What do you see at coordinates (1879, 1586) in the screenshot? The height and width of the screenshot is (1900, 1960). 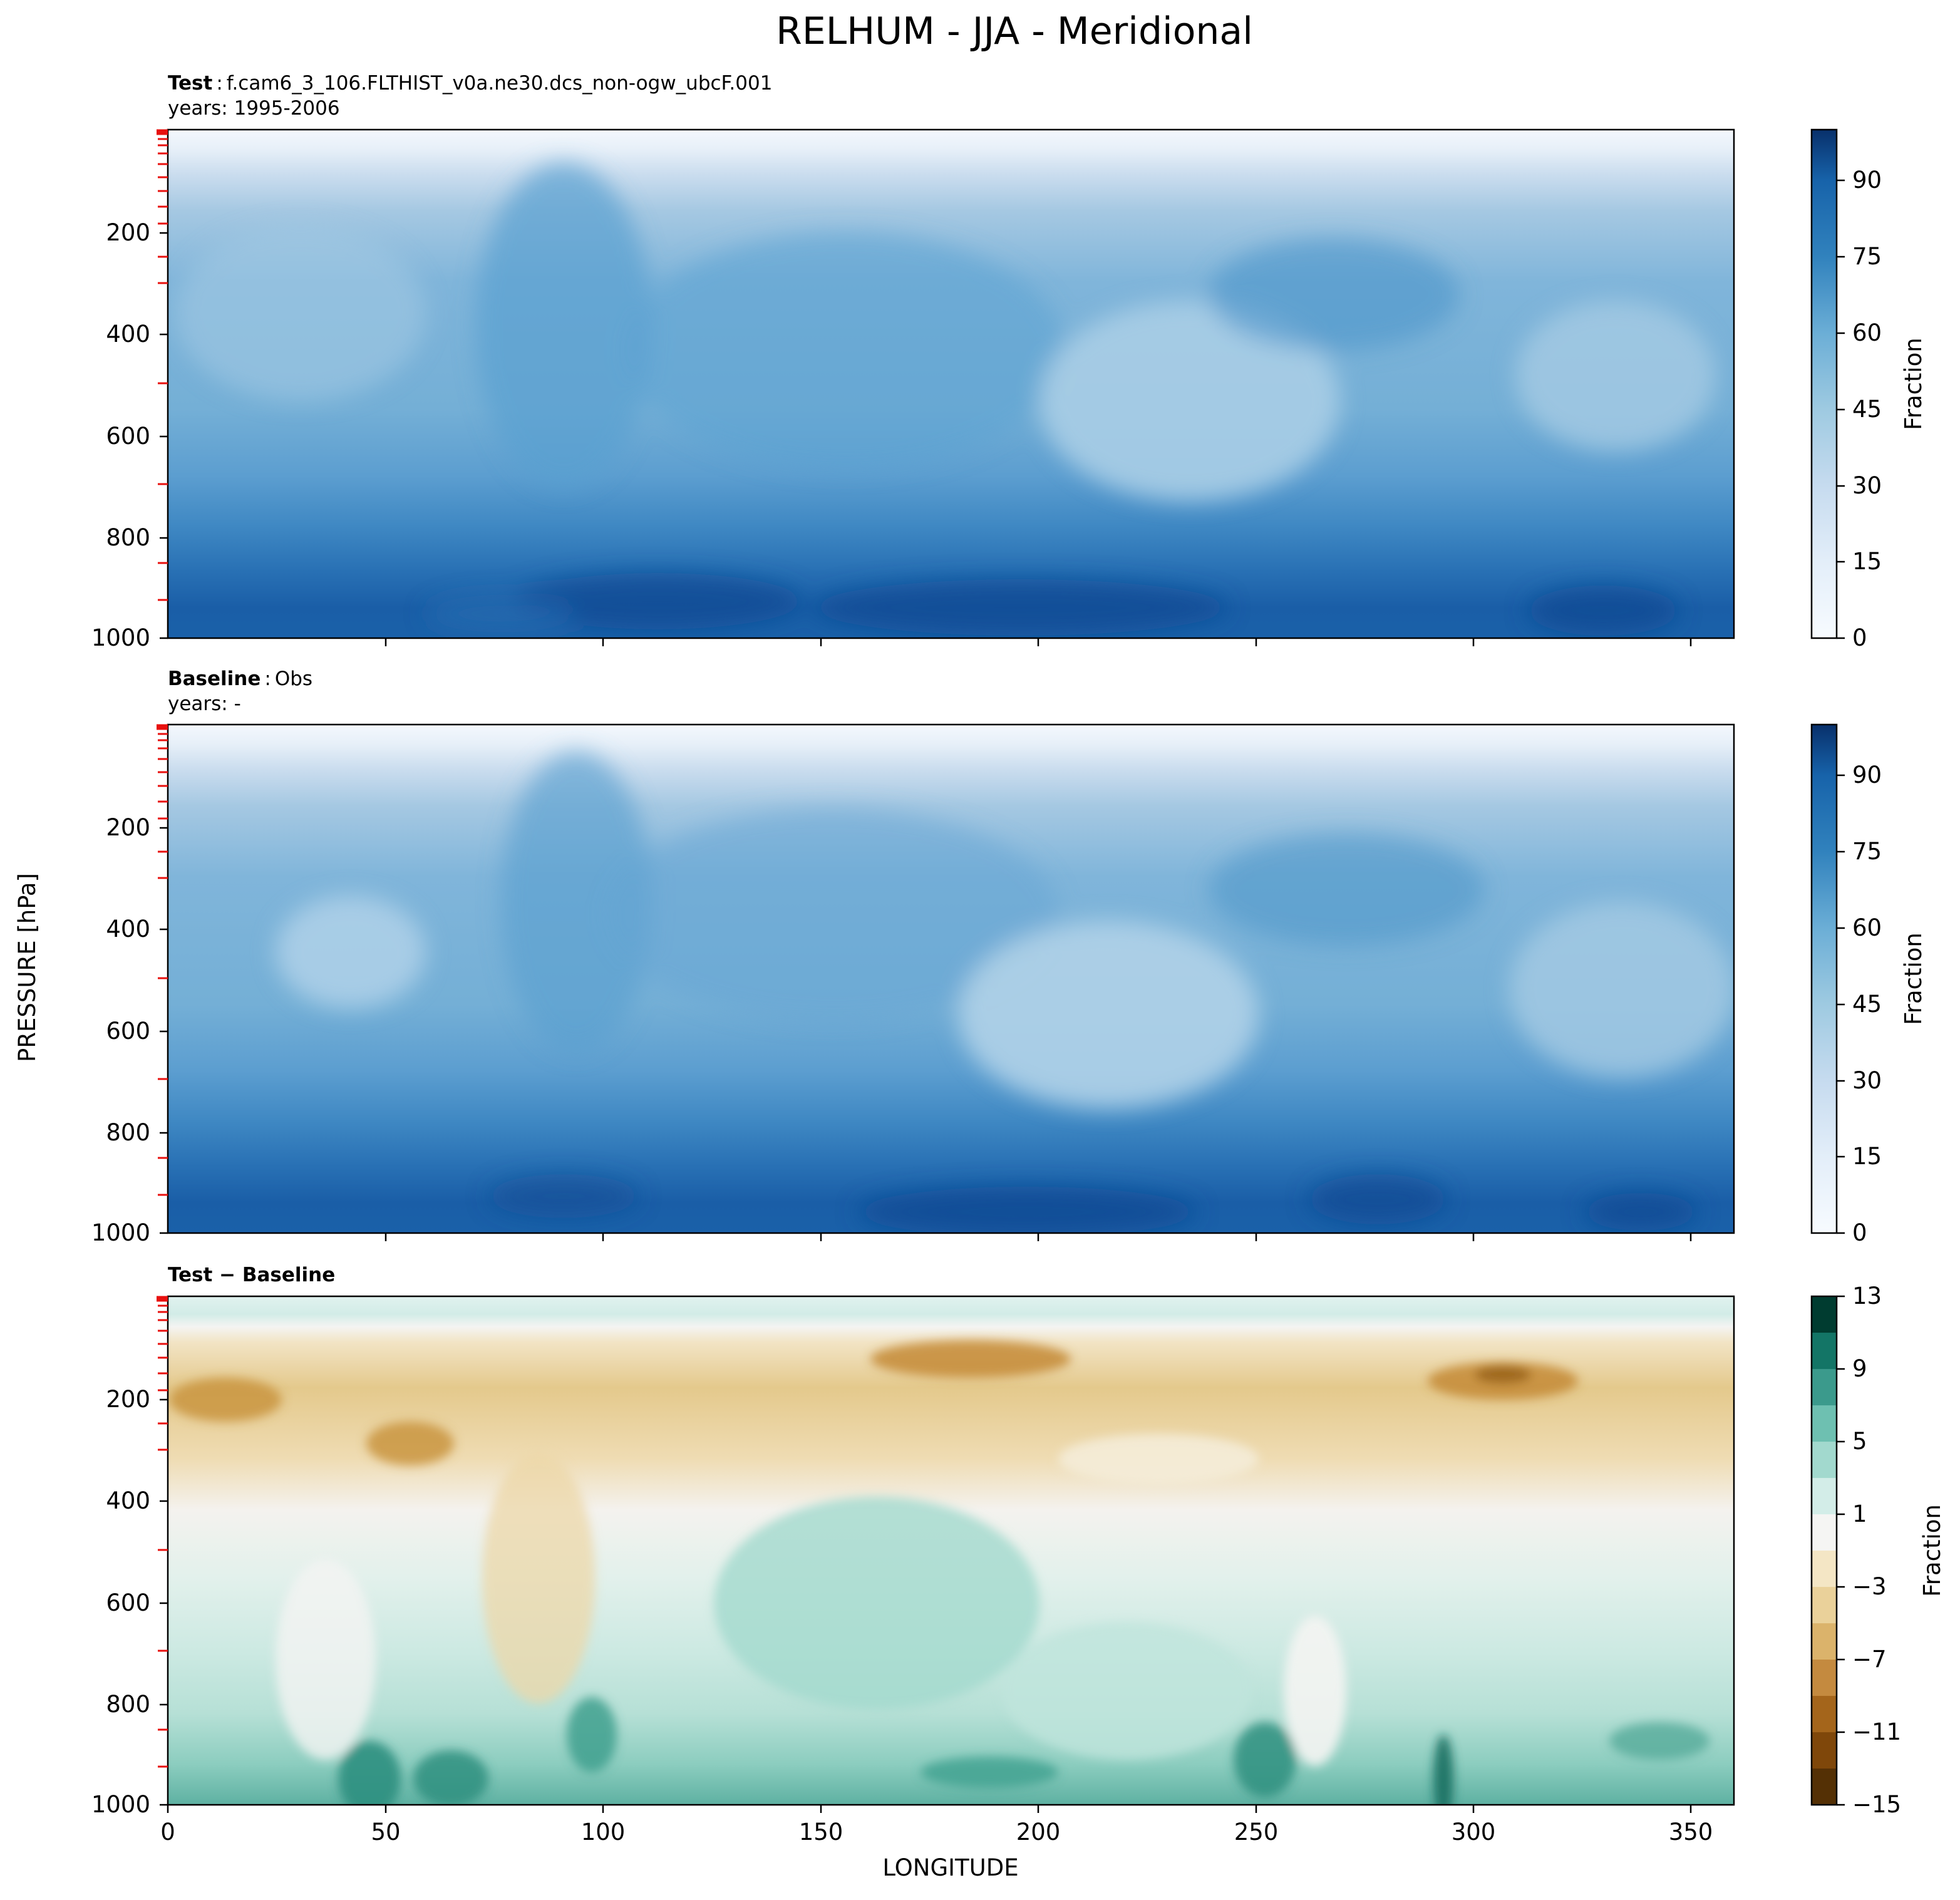 I see `colorbar-tick-abs: 3` at bounding box center [1879, 1586].